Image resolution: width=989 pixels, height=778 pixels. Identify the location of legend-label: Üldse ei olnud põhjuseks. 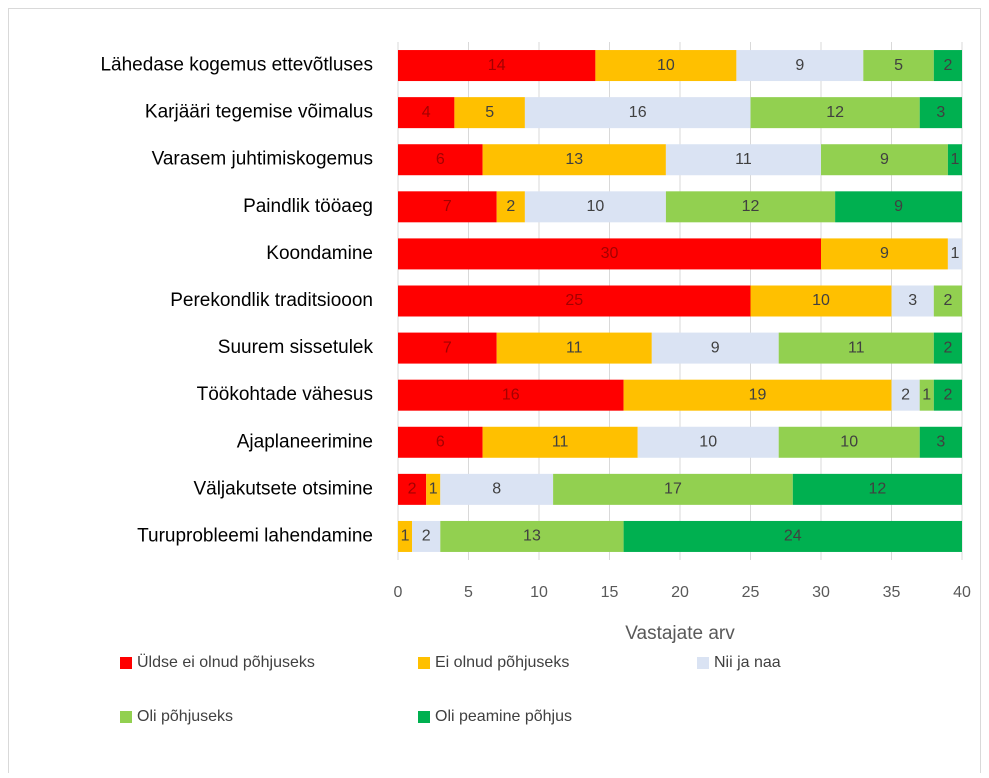
(226, 662).